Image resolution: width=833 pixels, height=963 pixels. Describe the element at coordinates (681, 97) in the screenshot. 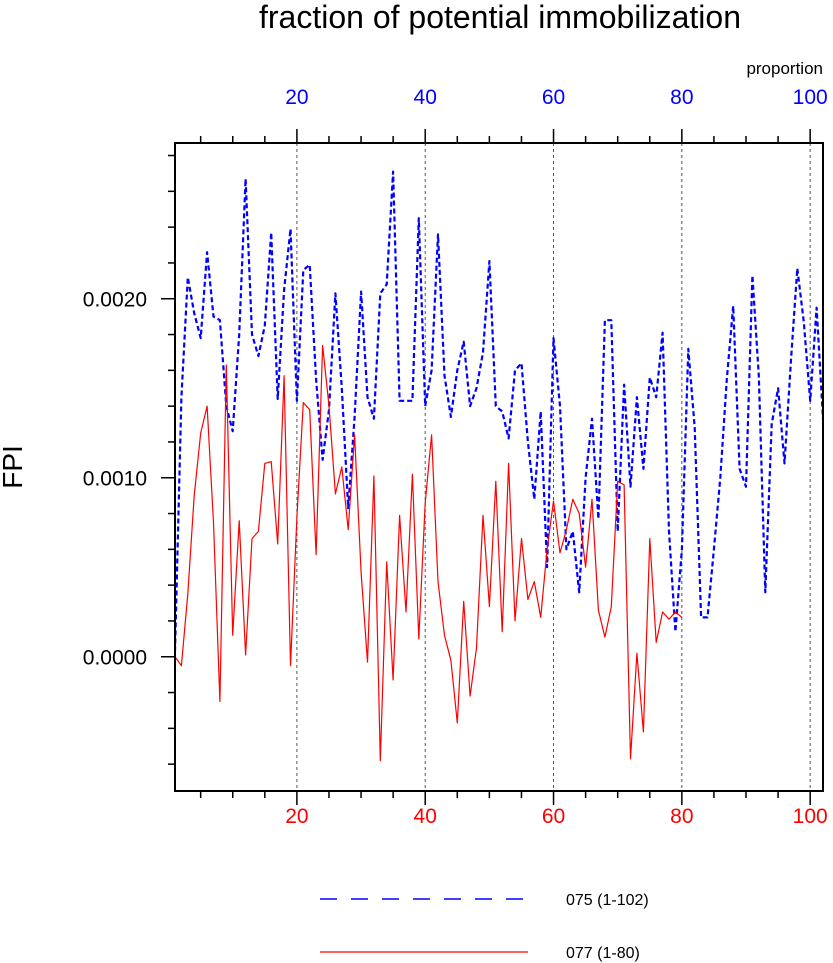

I see `top-tick-label-80: 80` at that location.